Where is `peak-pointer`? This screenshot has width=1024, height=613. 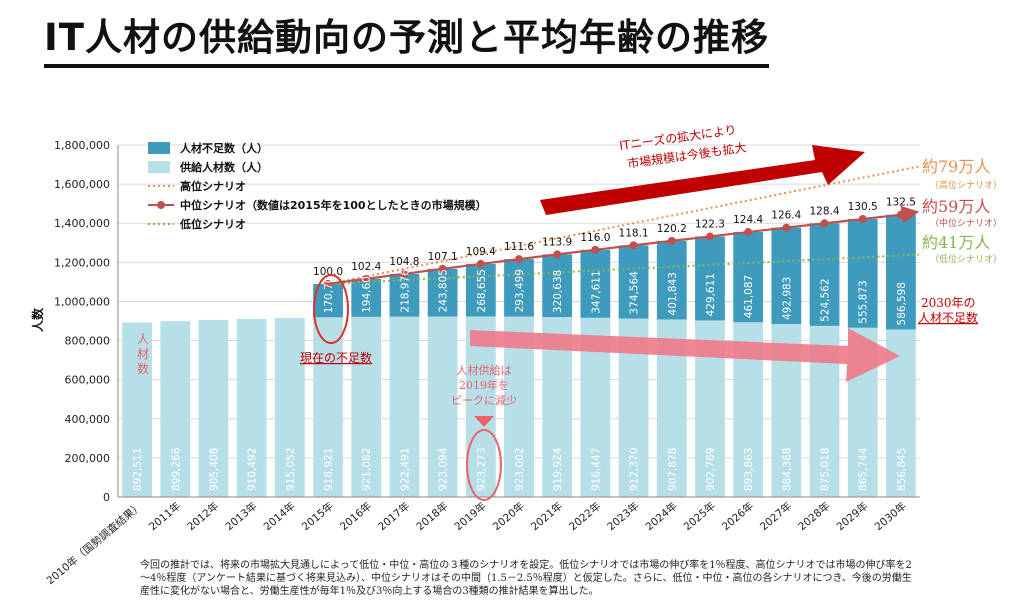 peak-pointer is located at coordinates (484, 421).